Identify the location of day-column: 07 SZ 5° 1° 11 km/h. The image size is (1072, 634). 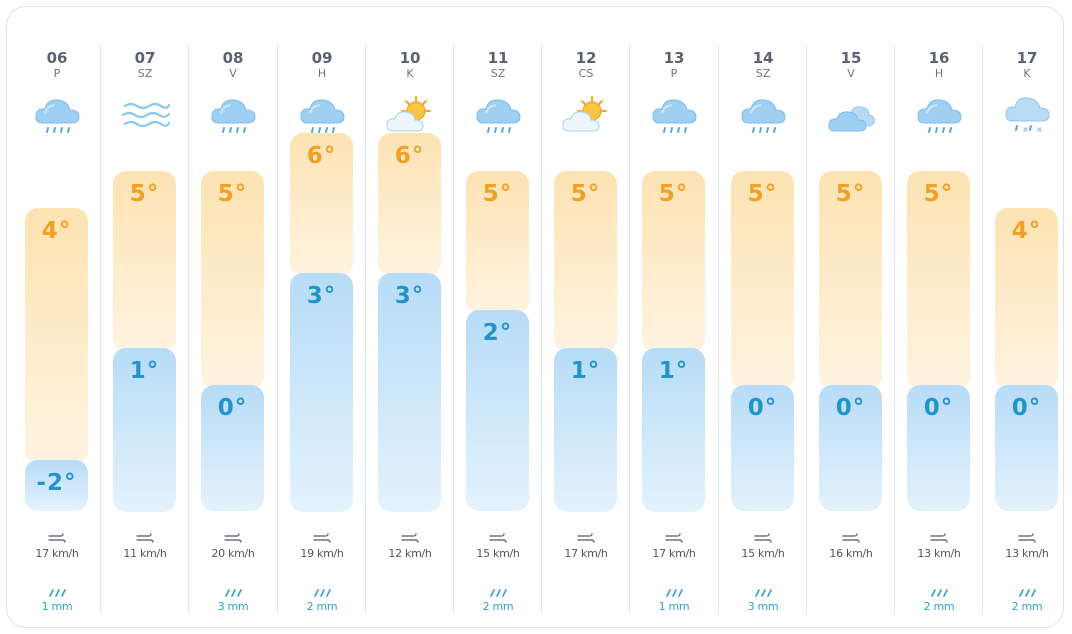
(145, 329).